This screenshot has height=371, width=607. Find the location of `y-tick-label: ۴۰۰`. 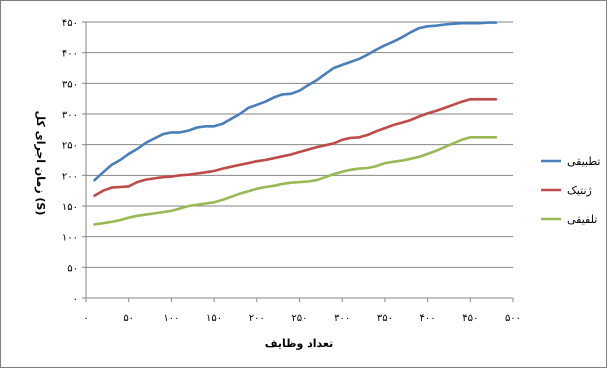

y-tick-label: ۴۰۰ is located at coordinates (70, 54).